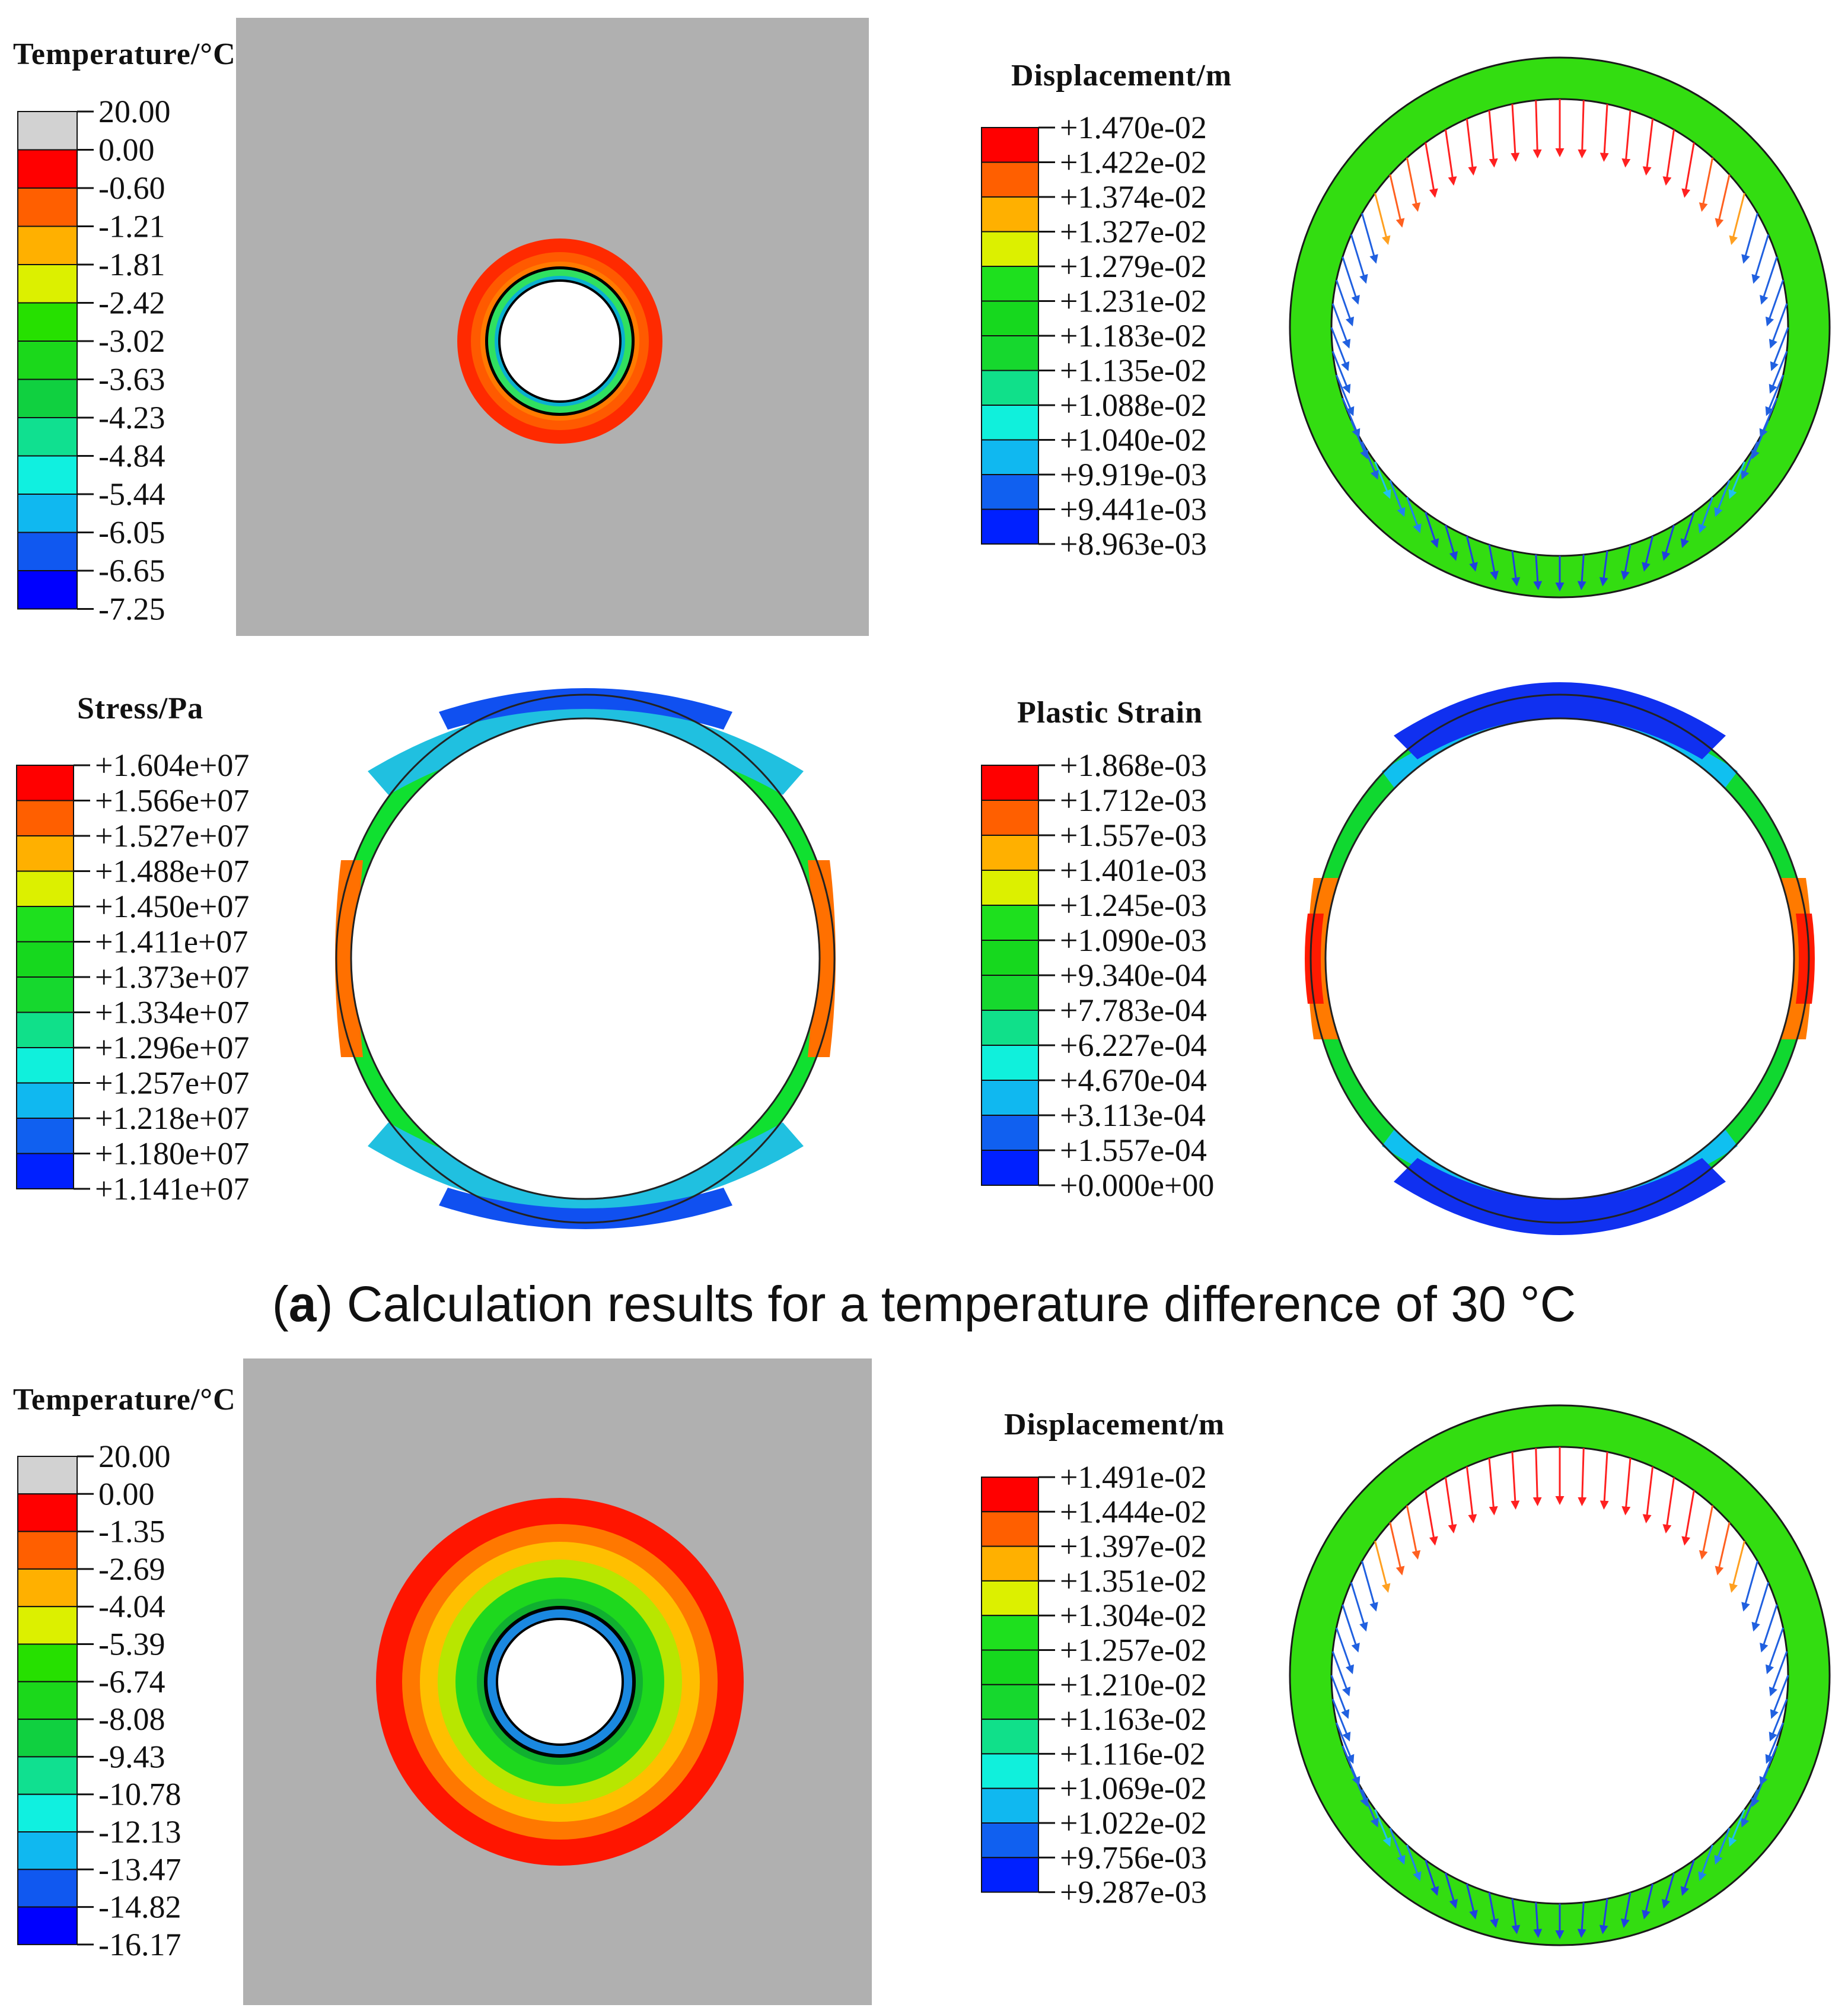 The width and height of the screenshot is (1848, 2014). What do you see at coordinates (1133, 1788) in the screenshot?
I see `disp2-legend-label: +1.069e-02` at bounding box center [1133, 1788].